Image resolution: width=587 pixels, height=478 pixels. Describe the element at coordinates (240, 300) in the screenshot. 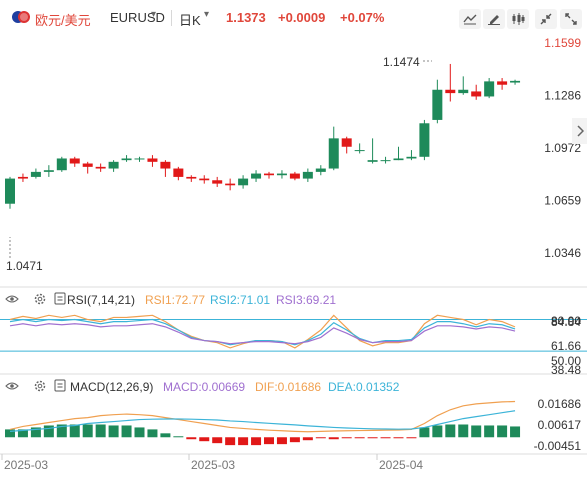

I see `rsi2-value: RSI2:71.01` at that location.